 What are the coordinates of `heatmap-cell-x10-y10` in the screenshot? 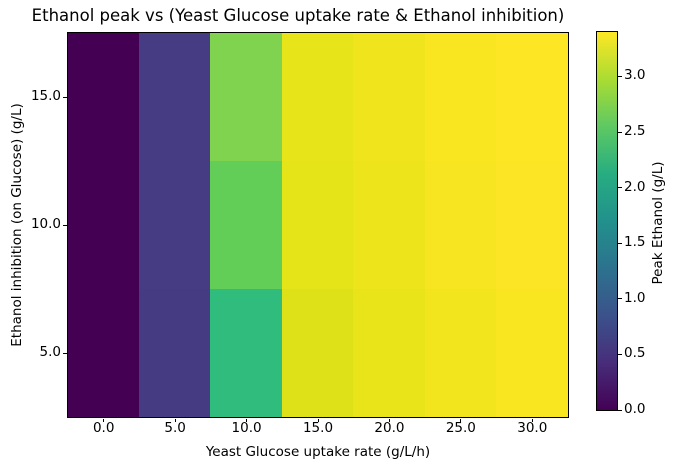 It's located at (246, 224).